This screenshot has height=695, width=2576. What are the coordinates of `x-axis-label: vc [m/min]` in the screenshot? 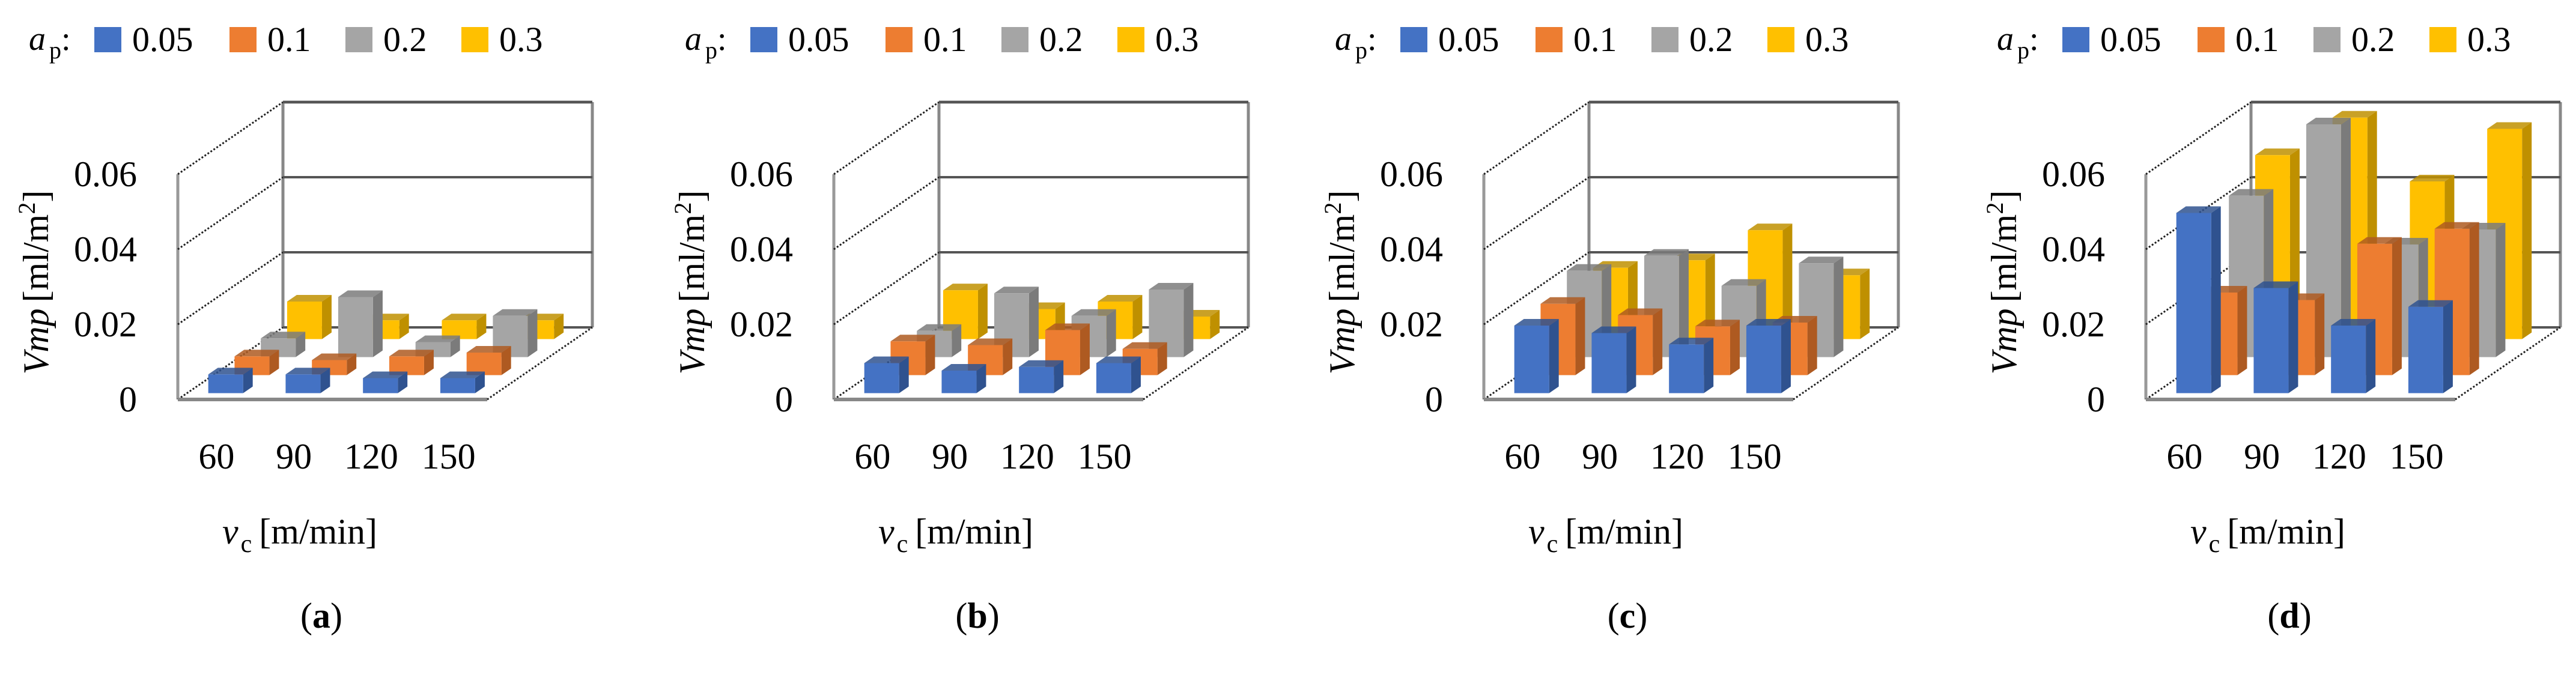 It's located at (299, 535).